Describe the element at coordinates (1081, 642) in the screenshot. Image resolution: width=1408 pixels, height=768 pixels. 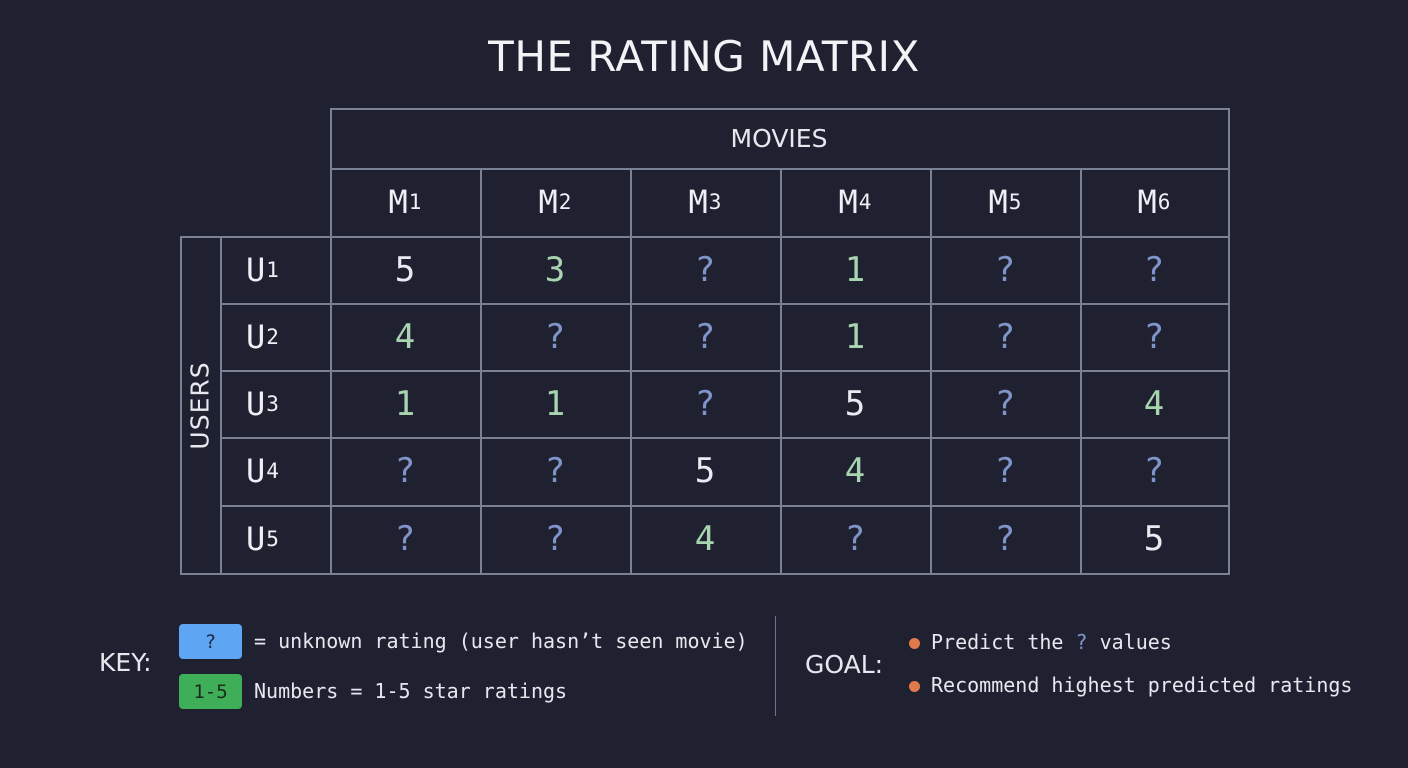
I see `goal-unknown-mark: ?` at that location.